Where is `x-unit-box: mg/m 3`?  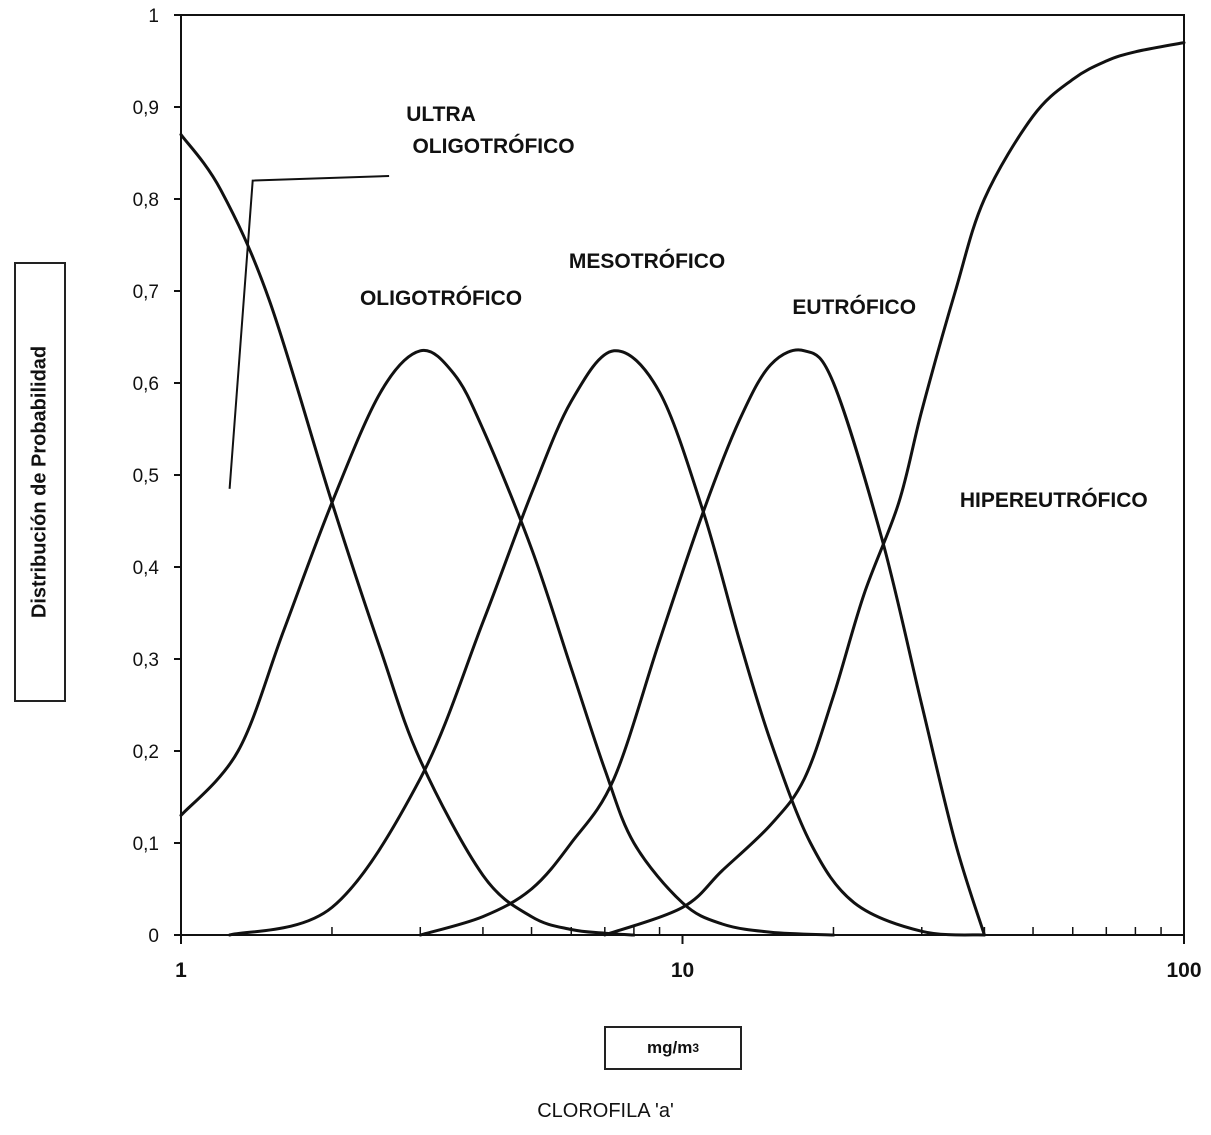 x-unit-box: mg/m 3 is located at coordinates (673, 1048).